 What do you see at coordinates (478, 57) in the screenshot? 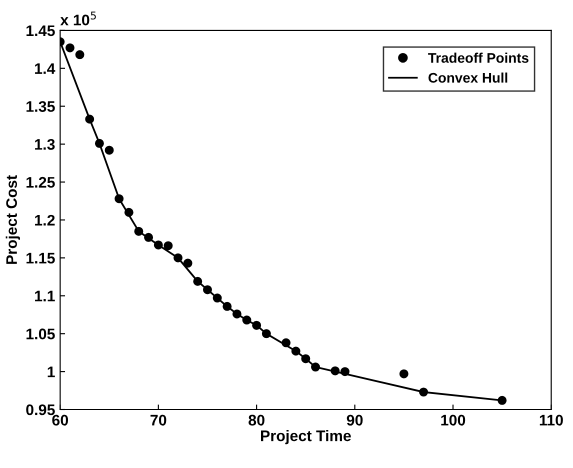
I see `legend-label: Tradeoff Points` at bounding box center [478, 57].